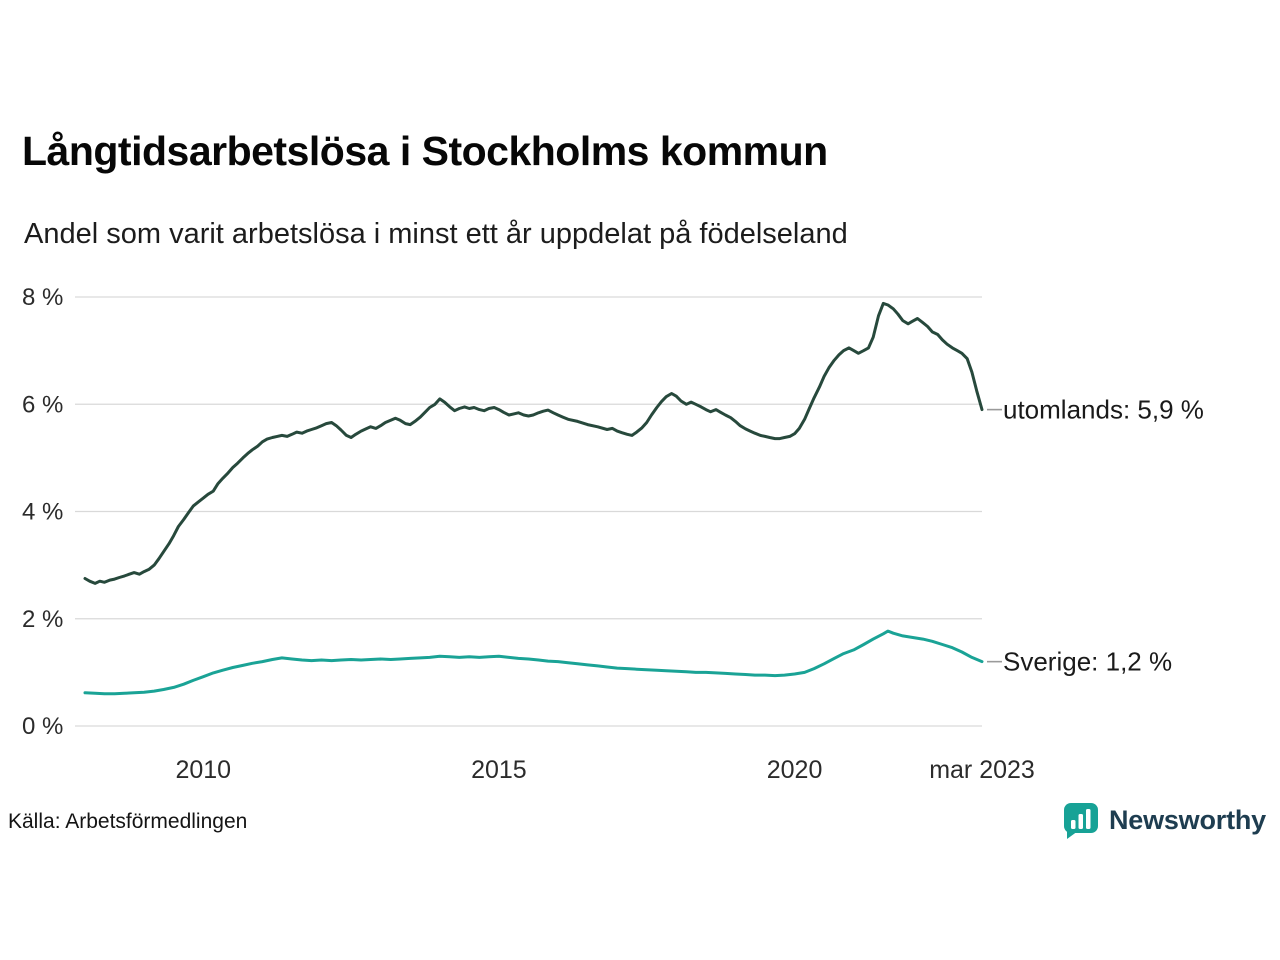  Describe the element at coordinates (42, 726) in the screenshot. I see `y-tick-label: 0 %` at that location.